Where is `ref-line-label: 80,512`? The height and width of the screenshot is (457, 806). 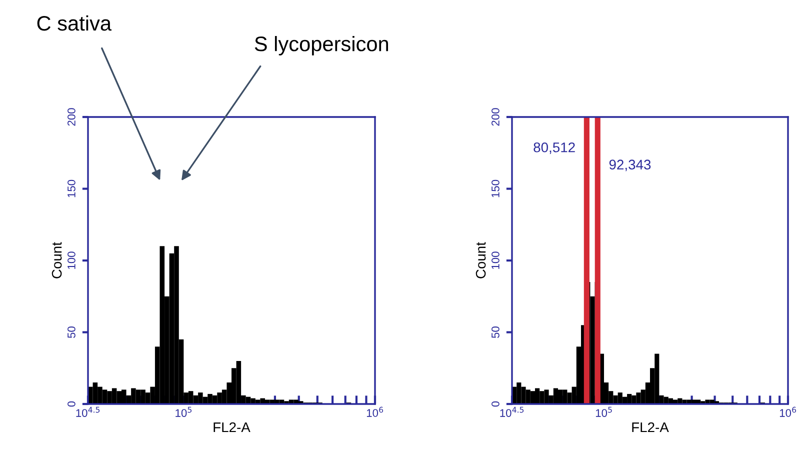
ref-line-label: 80,512 is located at coordinates (554, 148).